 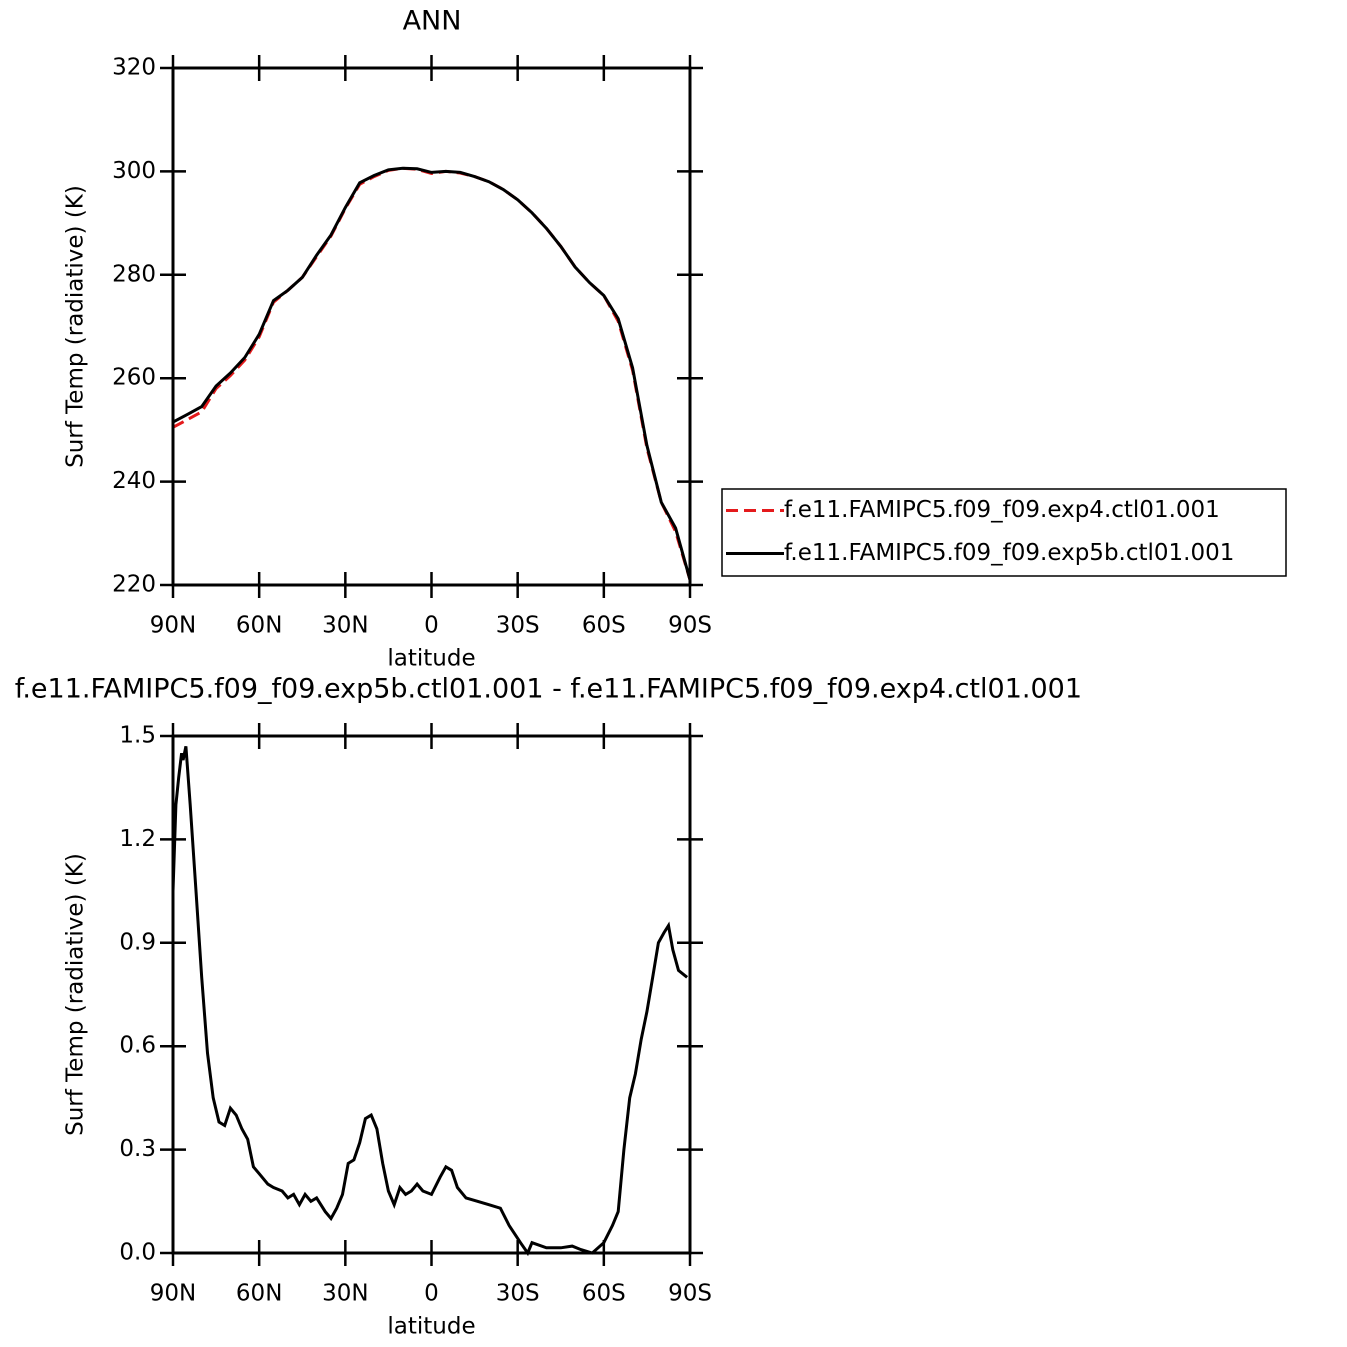 I want to click on chart-title: ANN, so click(x=432, y=21).